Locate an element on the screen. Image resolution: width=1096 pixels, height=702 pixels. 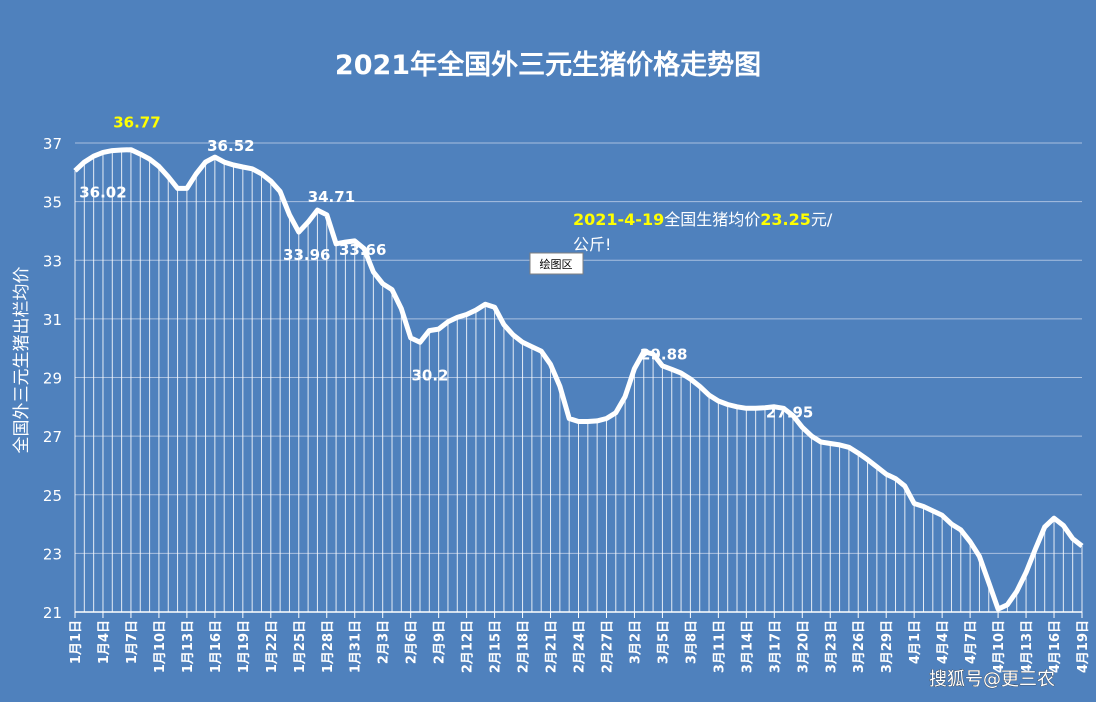
annotation-text-part: 全国生猪均价 is located at coordinates (712, 219).